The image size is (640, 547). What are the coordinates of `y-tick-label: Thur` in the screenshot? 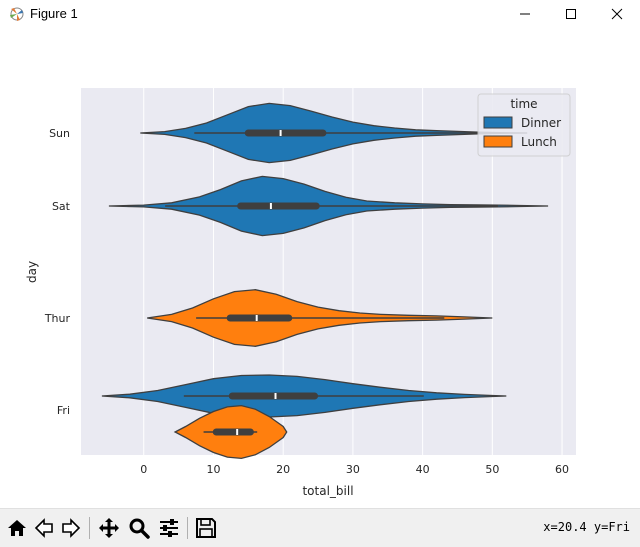 It's located at (57, 318).